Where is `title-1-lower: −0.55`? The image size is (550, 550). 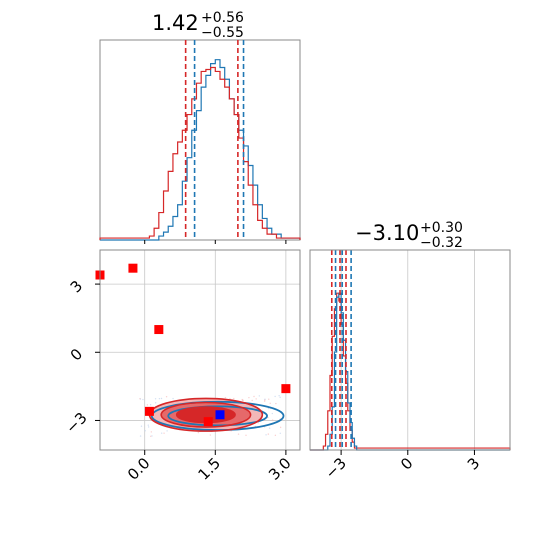 title-1-lower: −0.55 is located at coordinates (222, 33).